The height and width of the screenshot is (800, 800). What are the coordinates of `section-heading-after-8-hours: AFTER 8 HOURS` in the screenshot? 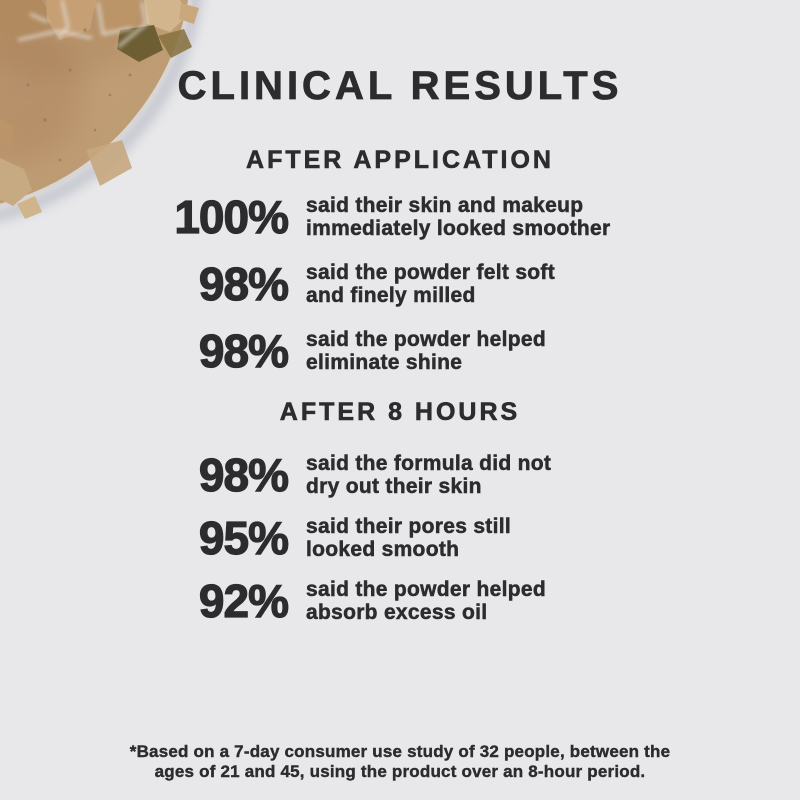 It's located at (400, 412).